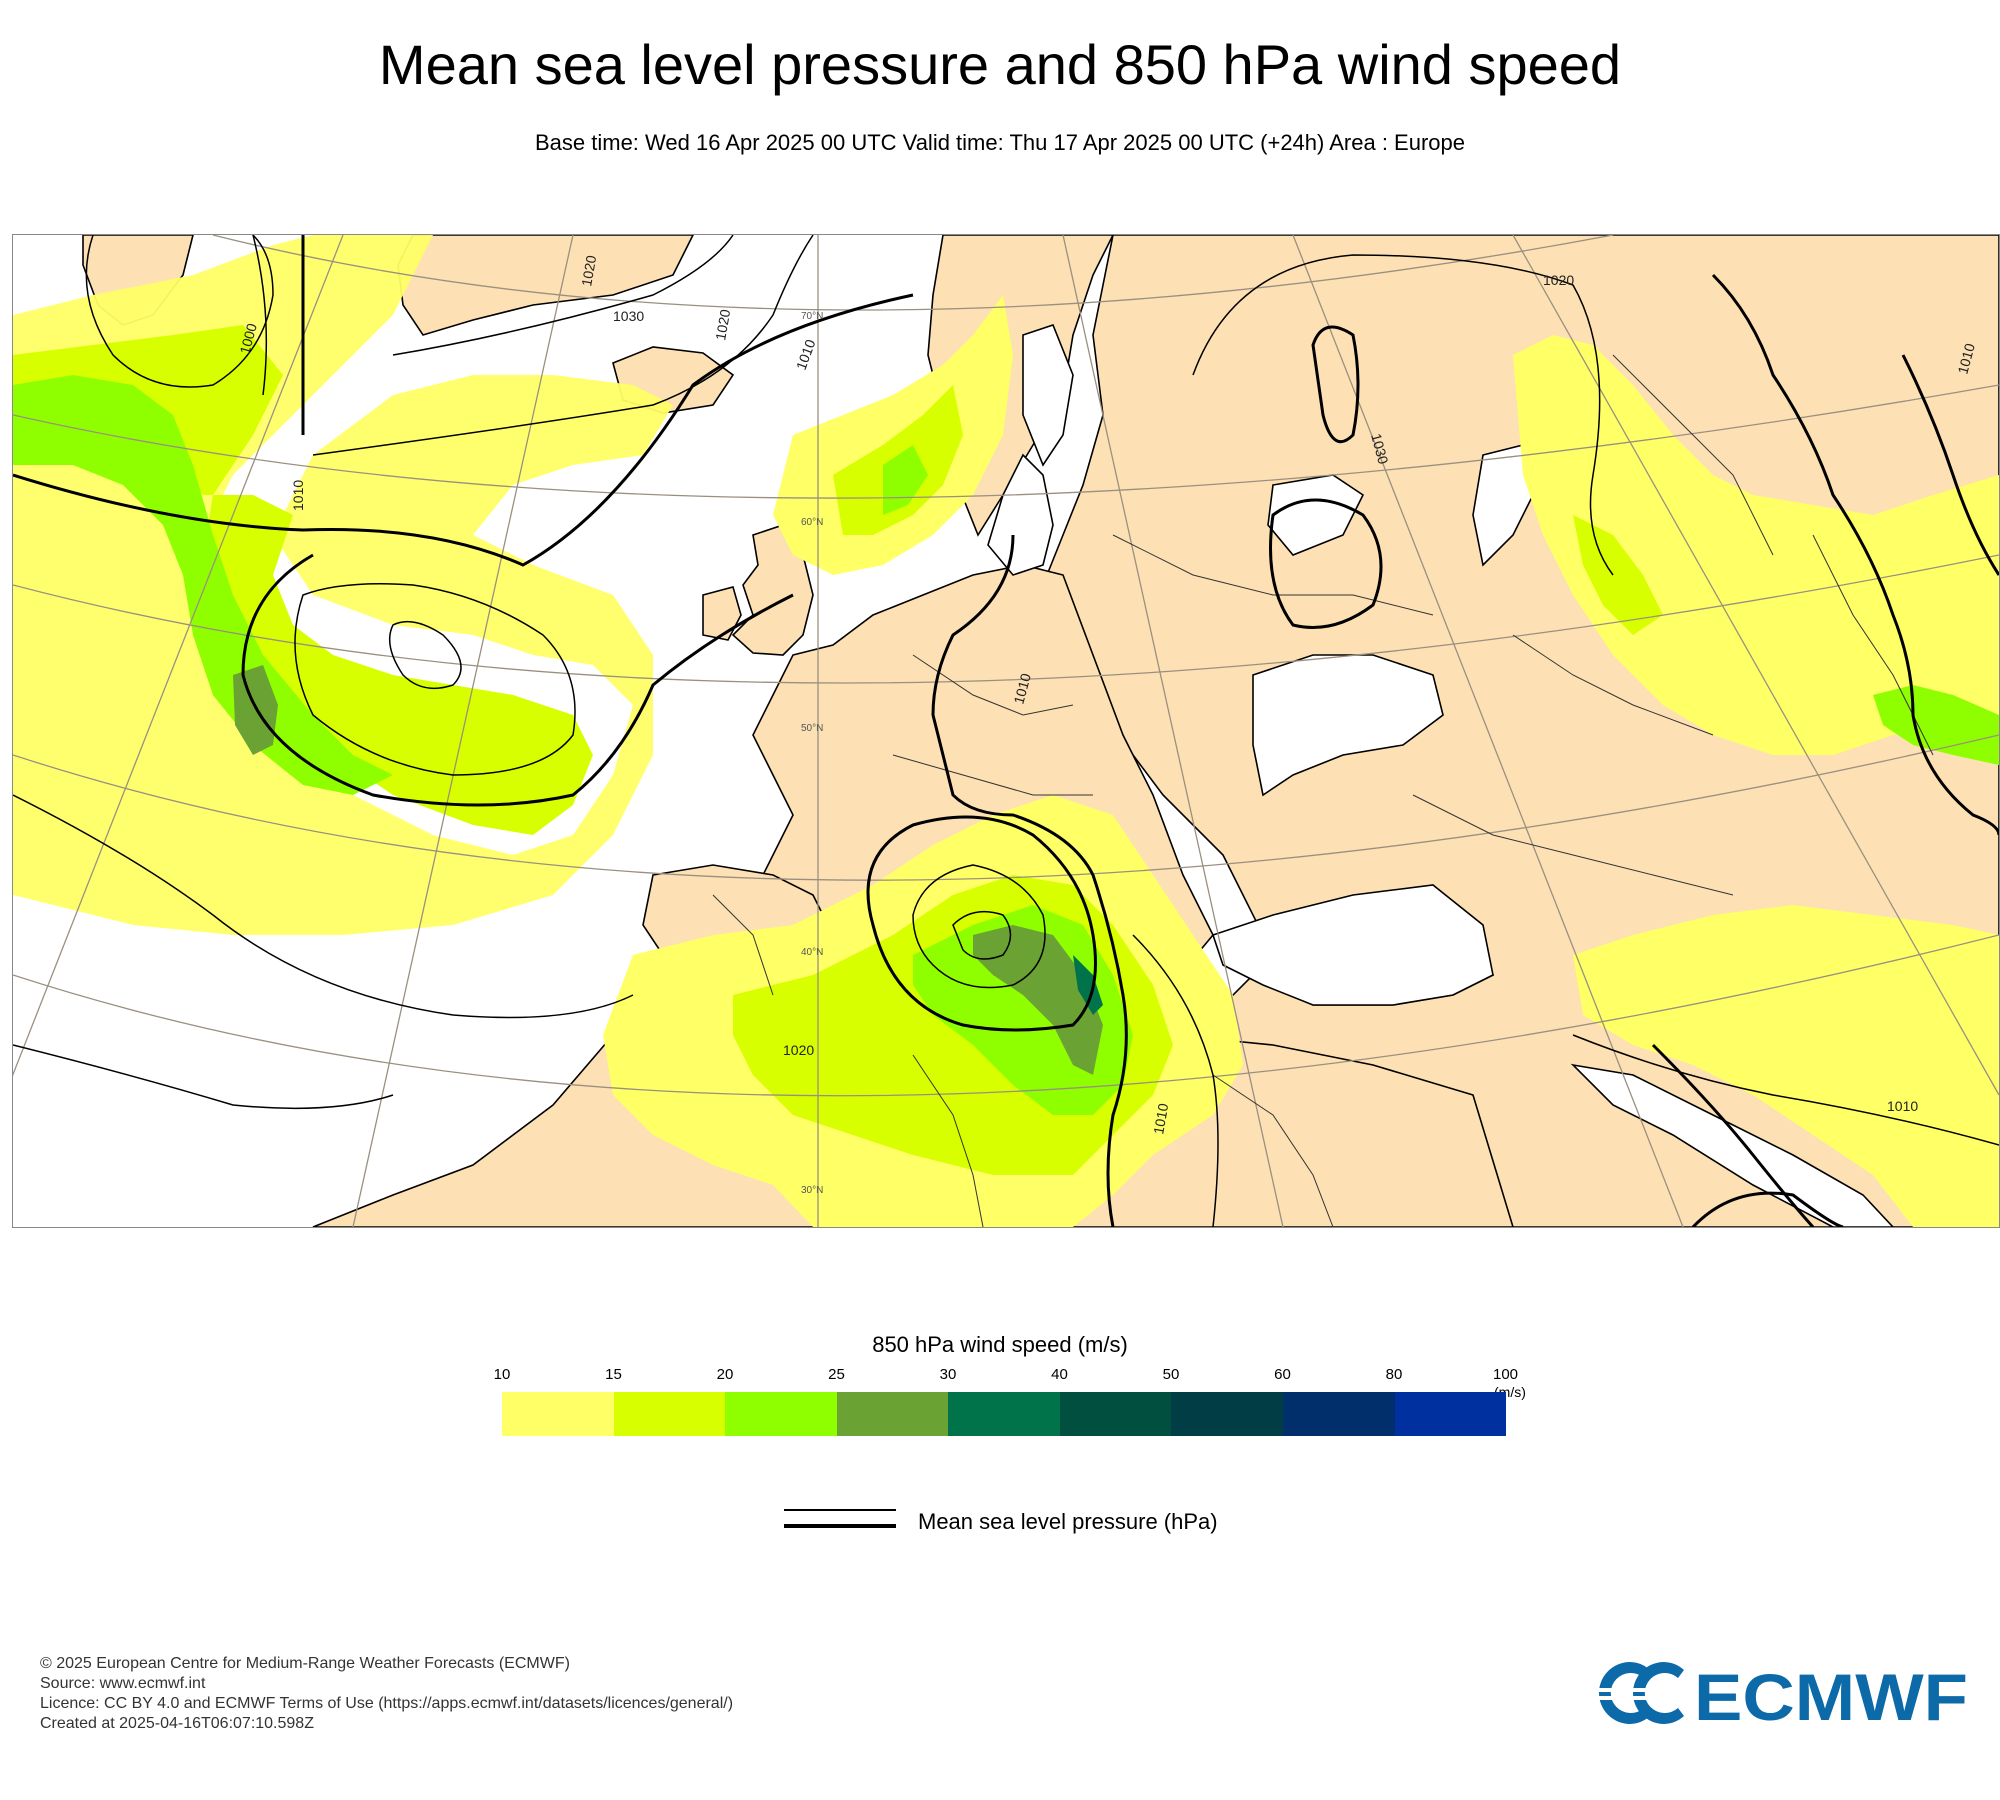  I want to click on lat-label-60n: 60°N, so click(812, 522).